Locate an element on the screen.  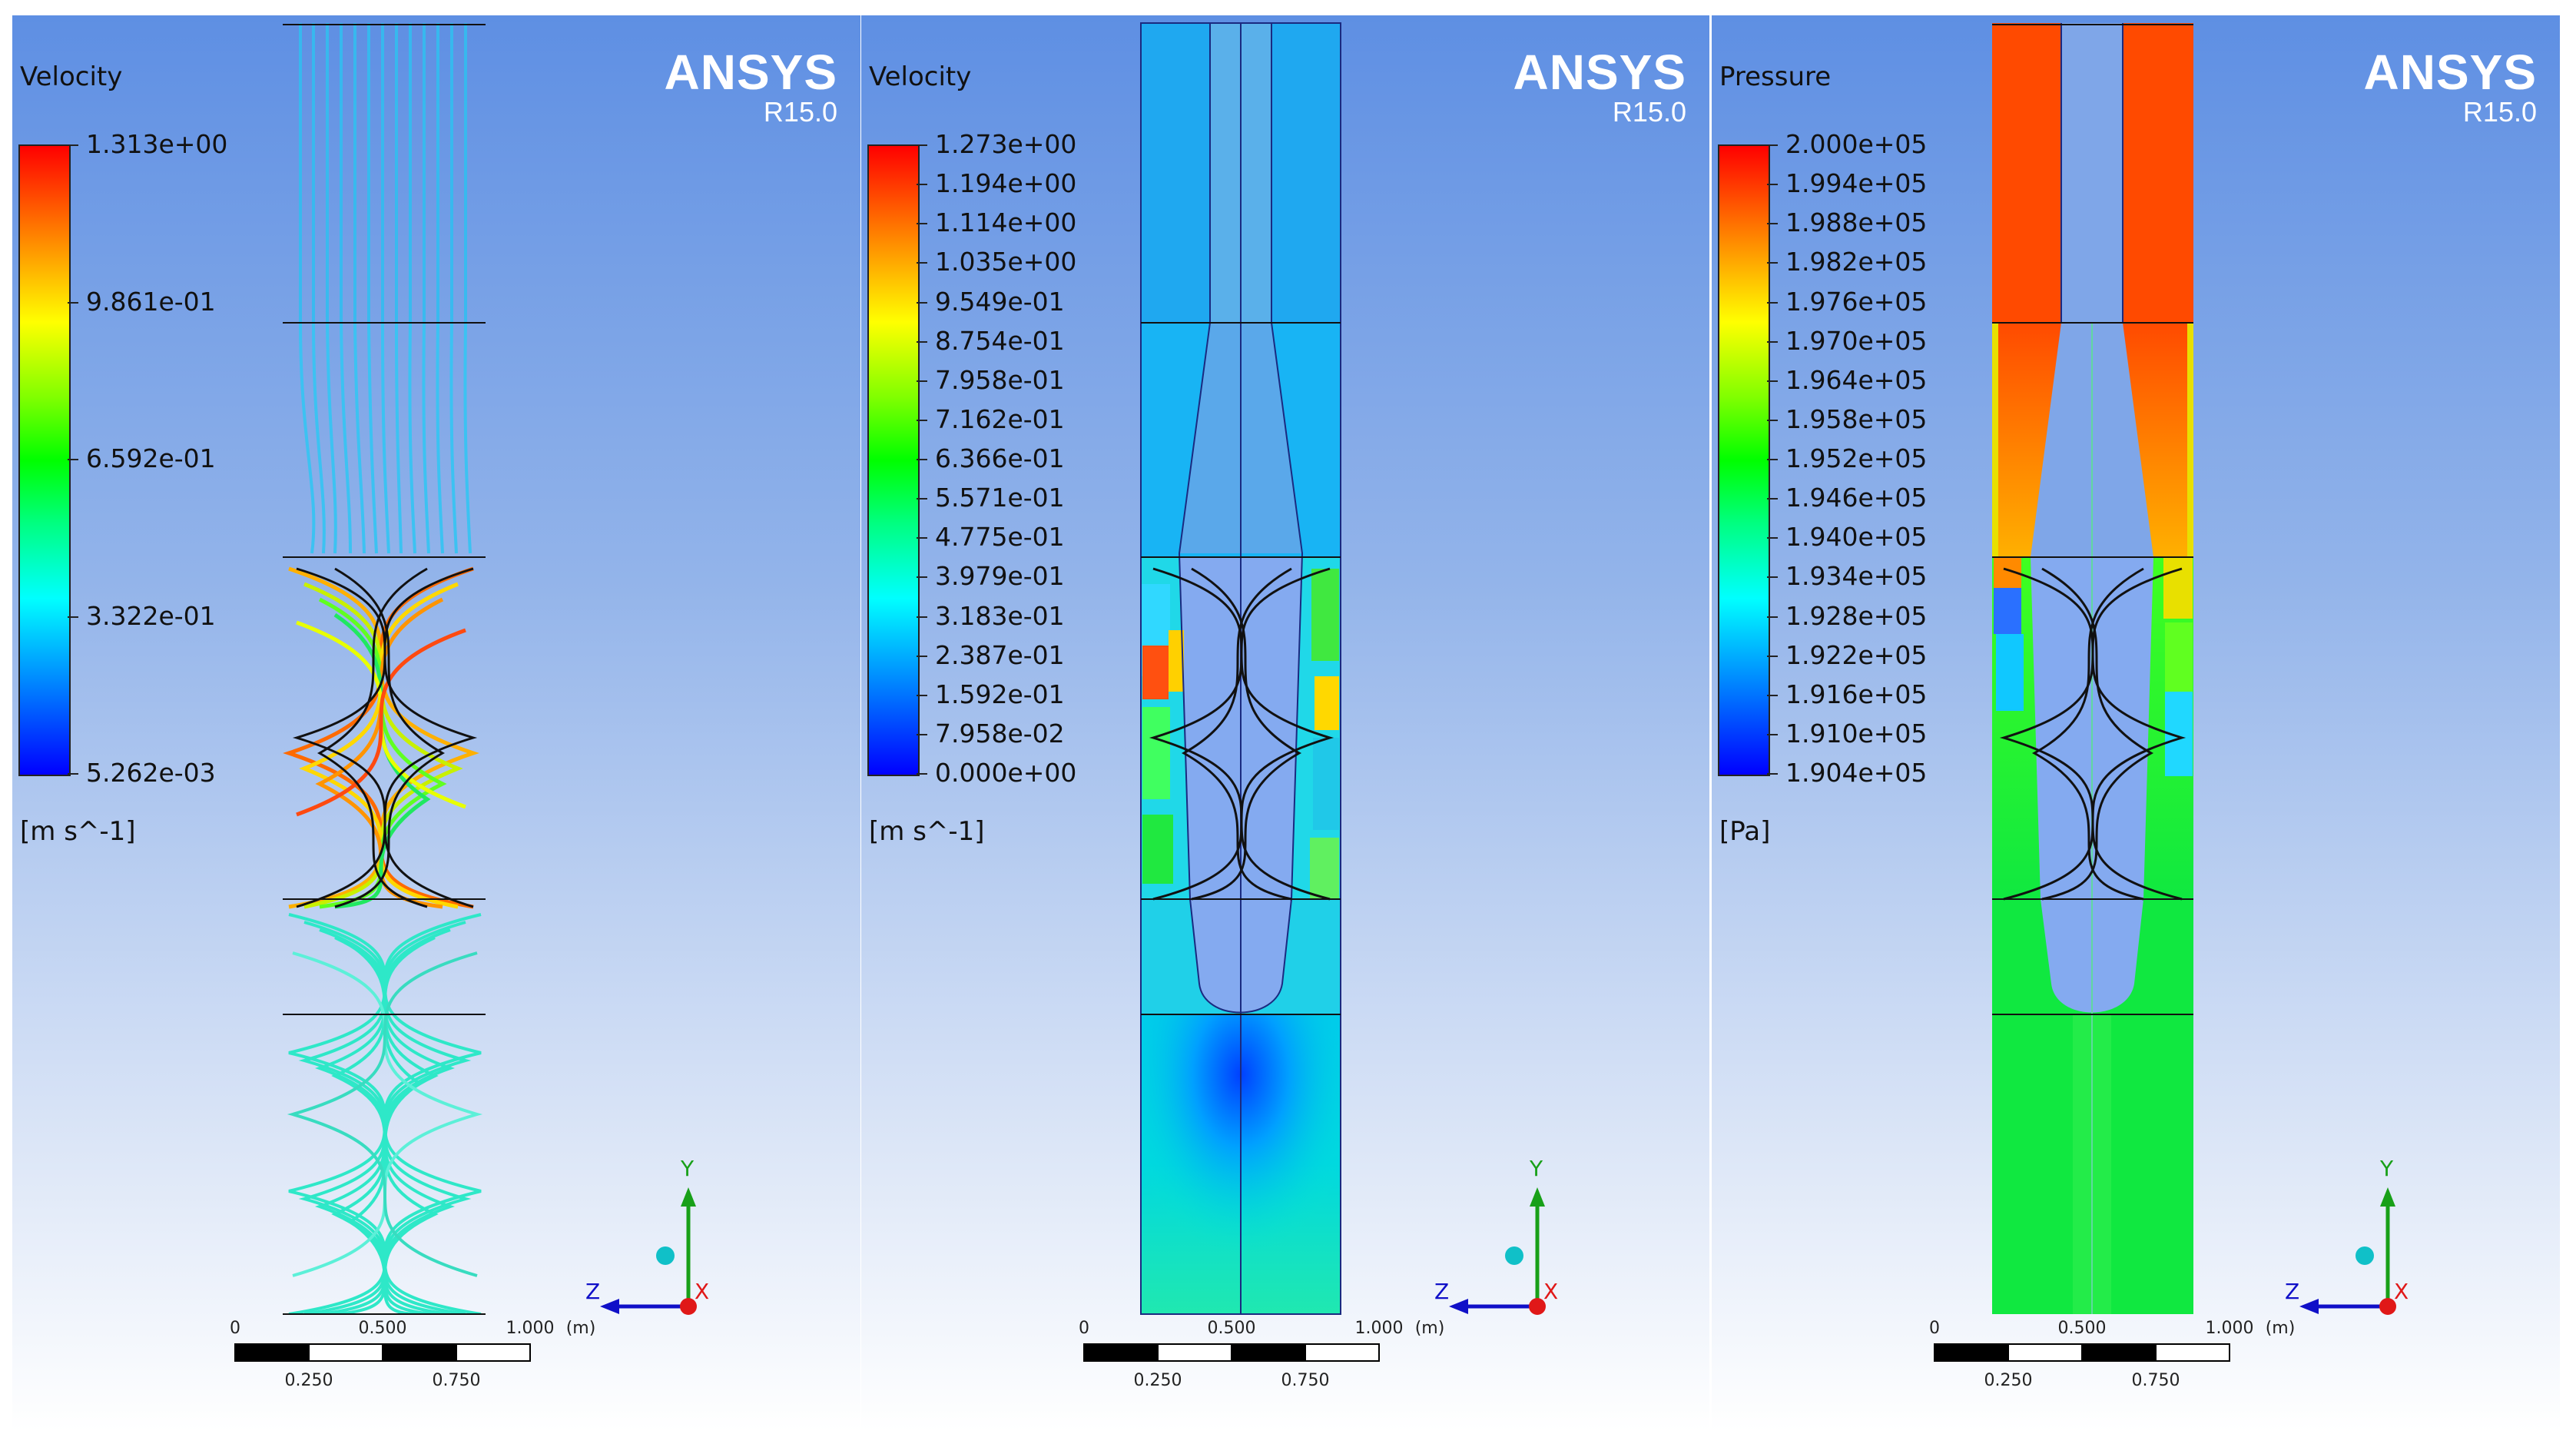
legend-tick-label: 7.162e-01 is located at coordinates (1000, 418).